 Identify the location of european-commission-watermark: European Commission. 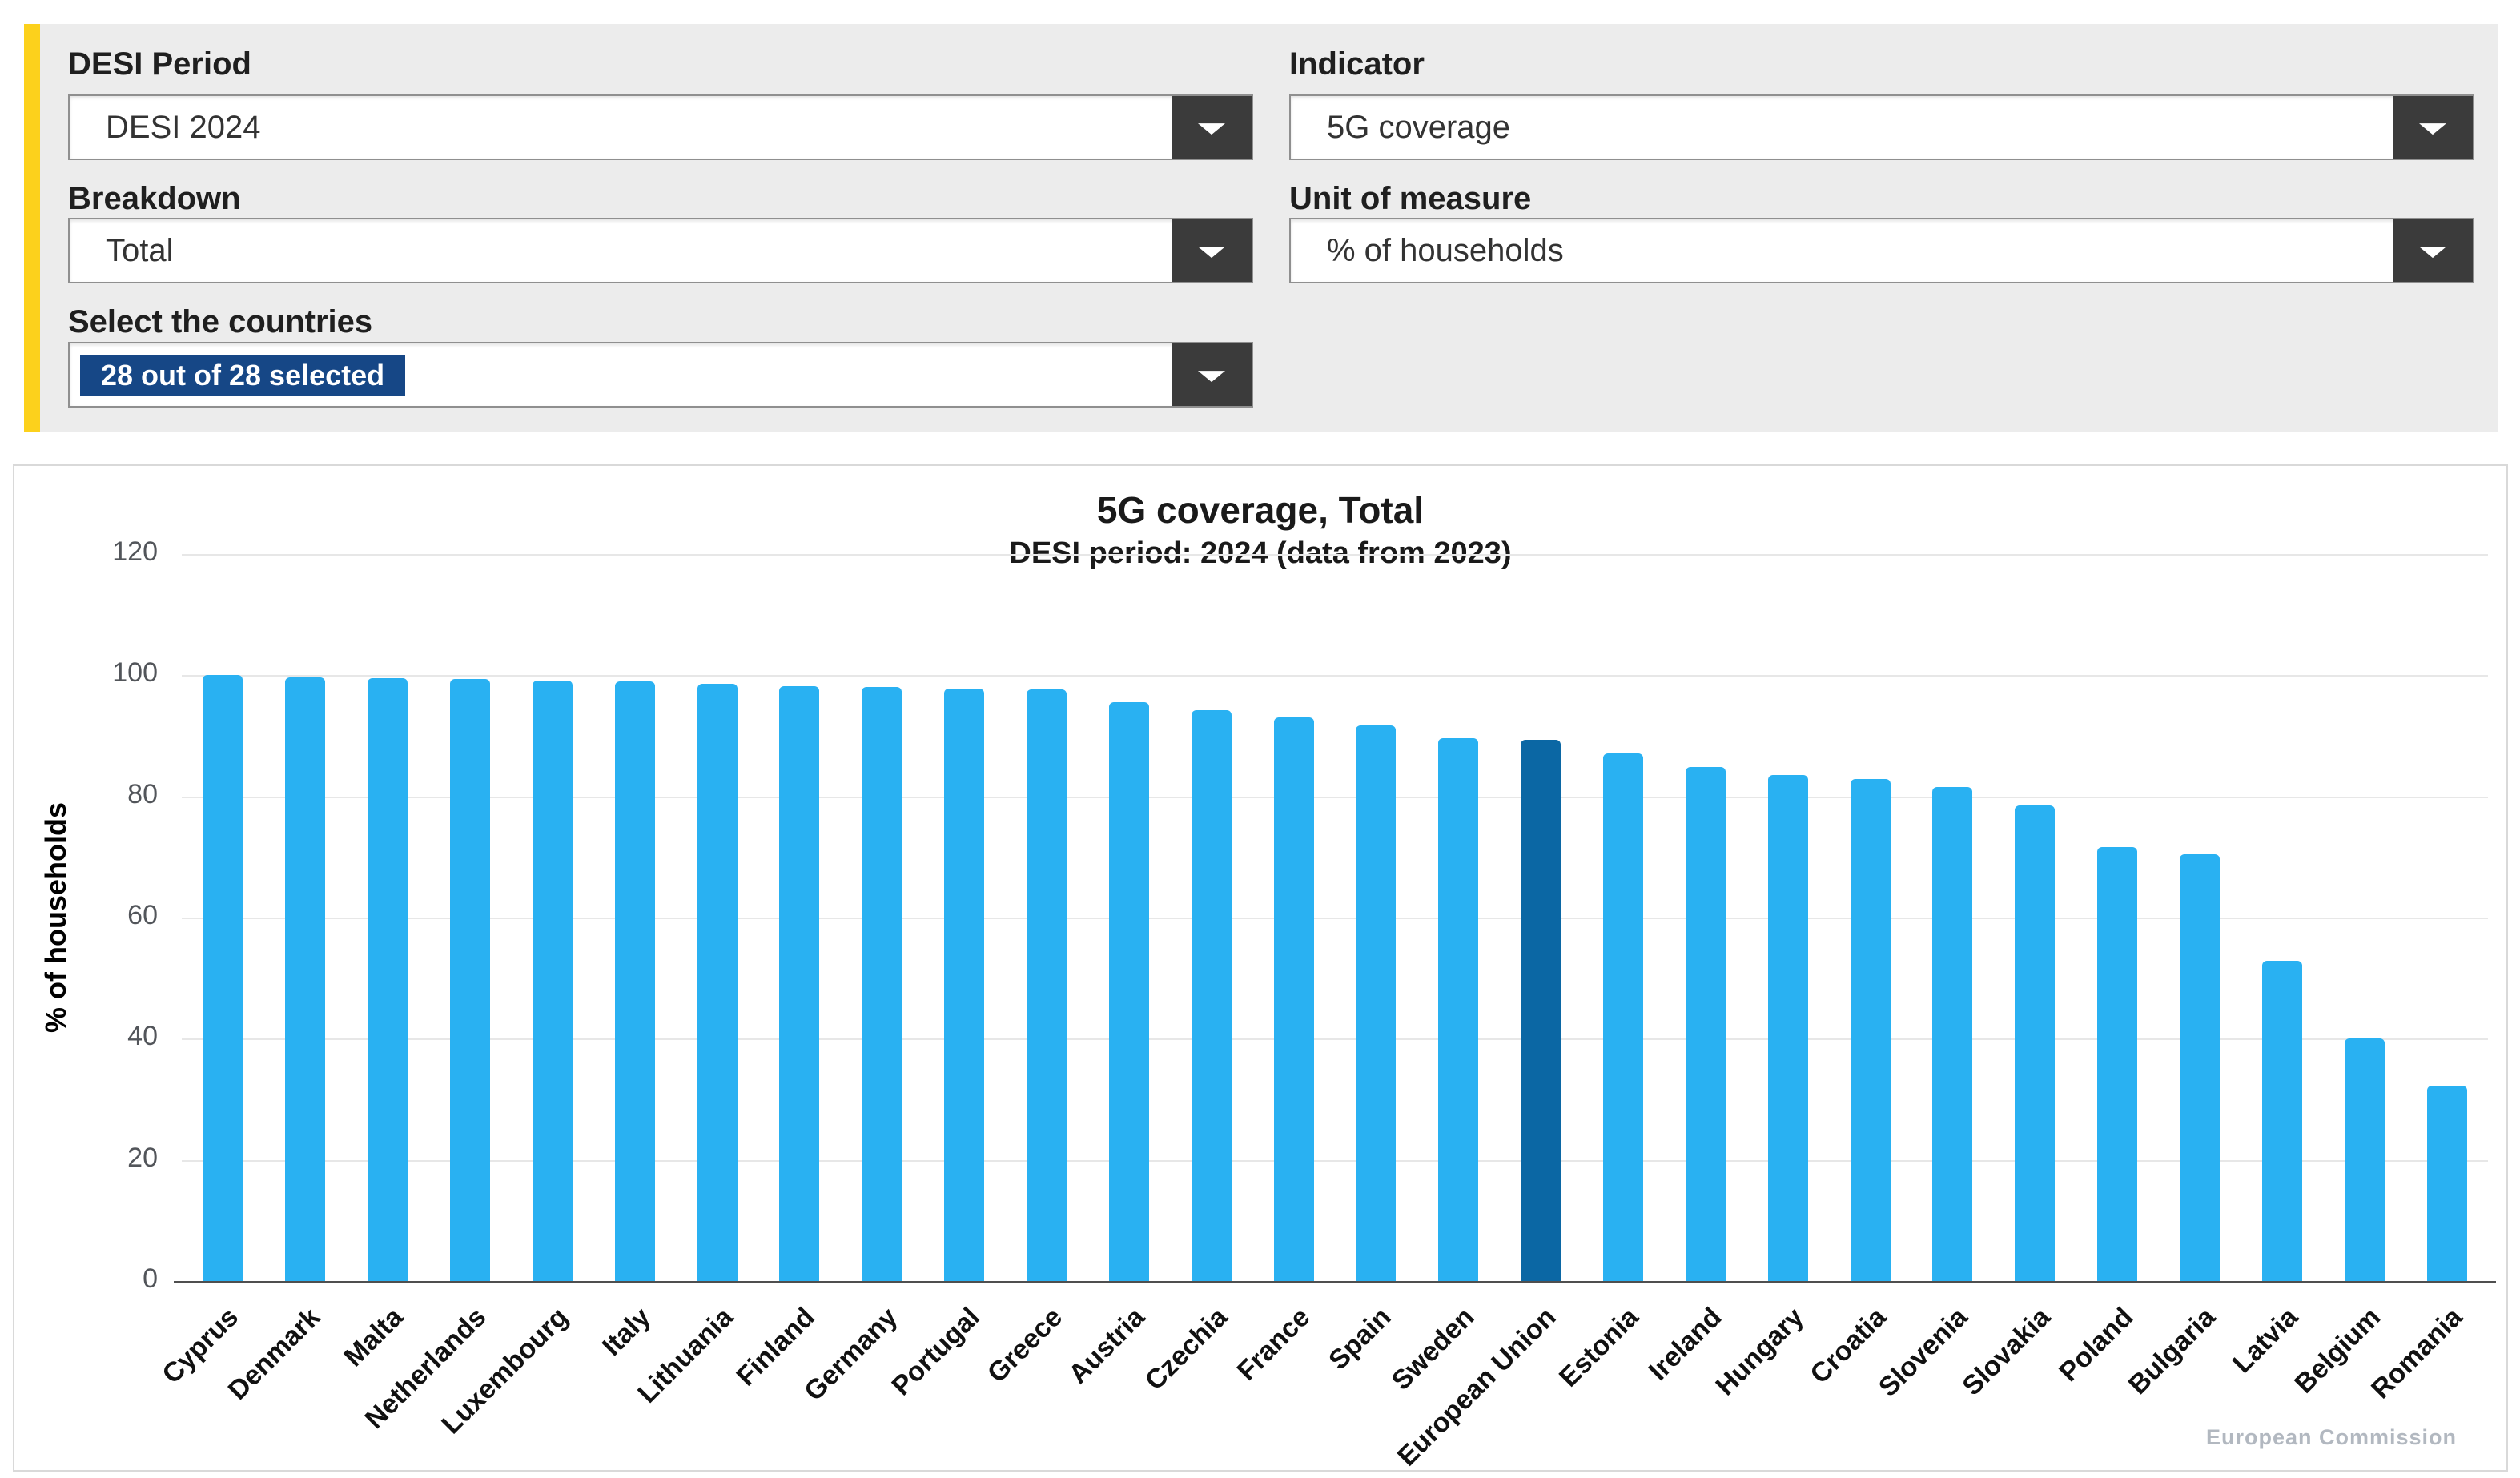
(2331, 1437).